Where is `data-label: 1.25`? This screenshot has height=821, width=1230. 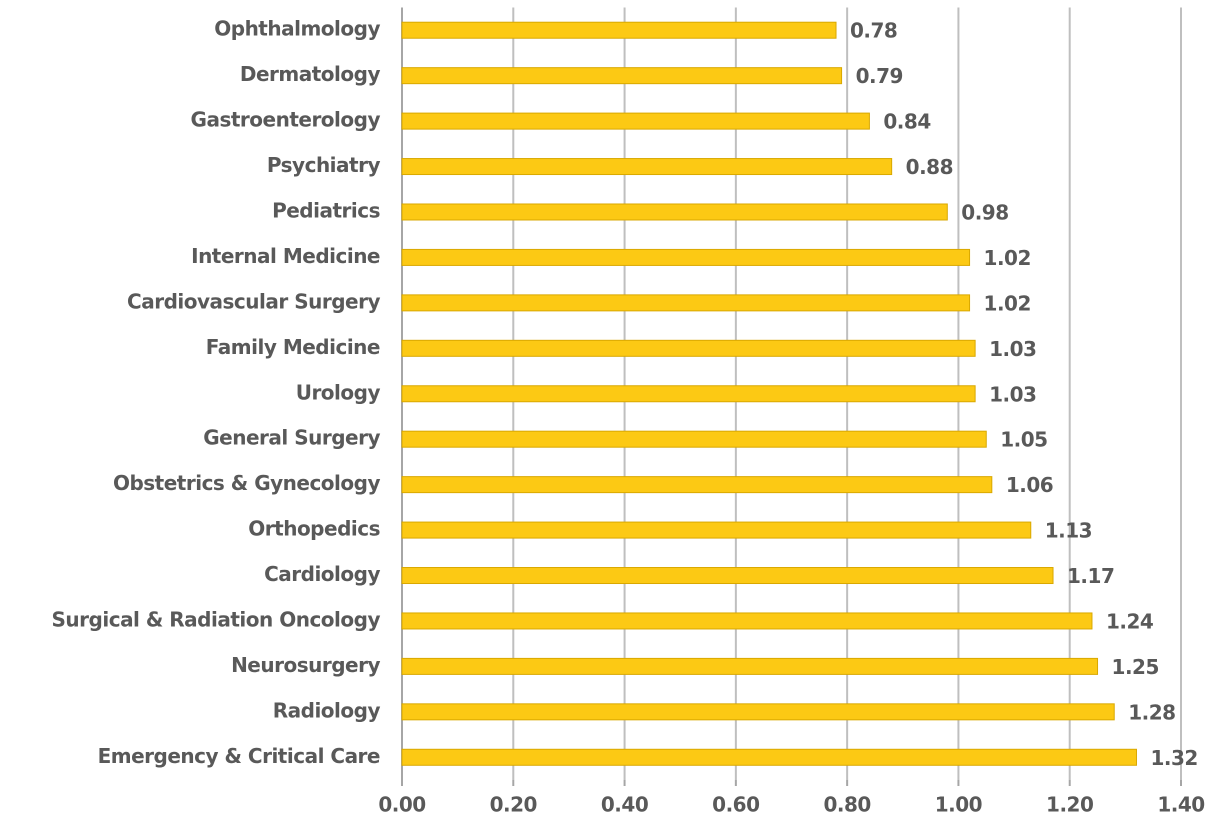 data-label: 1.25 is located at coordinates (1135, 667).